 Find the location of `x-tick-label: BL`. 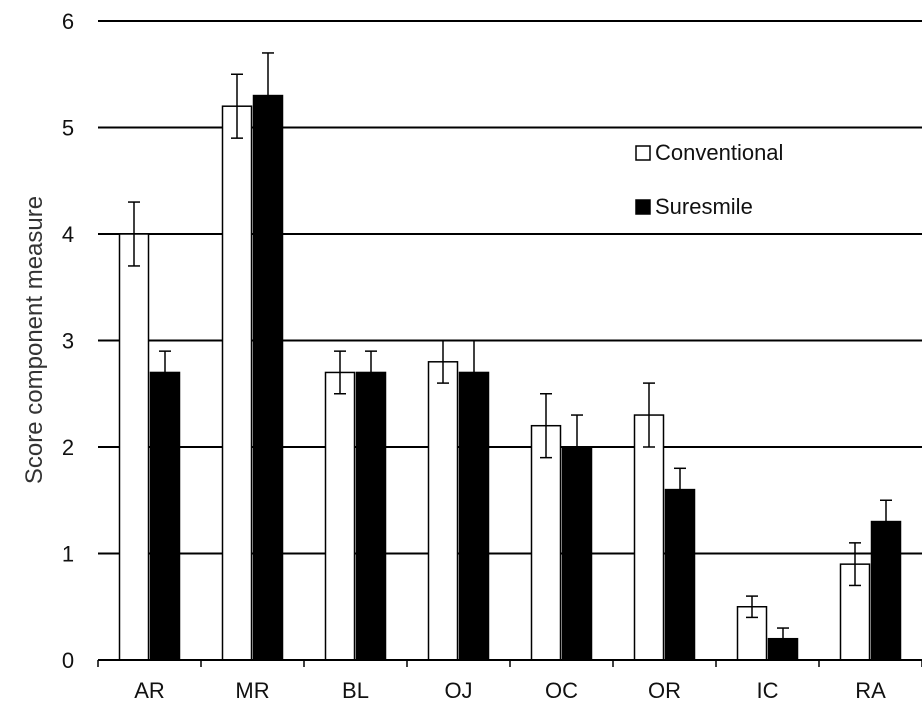

x-tick-label: BL is located at coordinates (355, 690).